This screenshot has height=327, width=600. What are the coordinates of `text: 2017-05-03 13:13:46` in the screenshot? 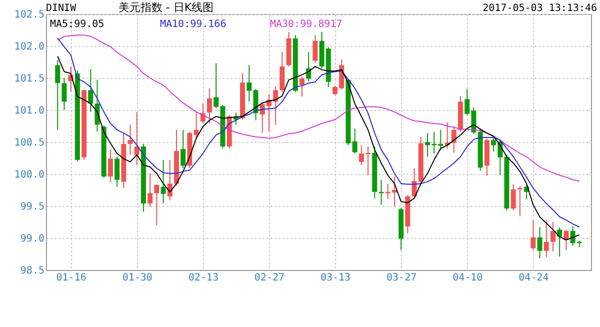 It's located at (539, 8).